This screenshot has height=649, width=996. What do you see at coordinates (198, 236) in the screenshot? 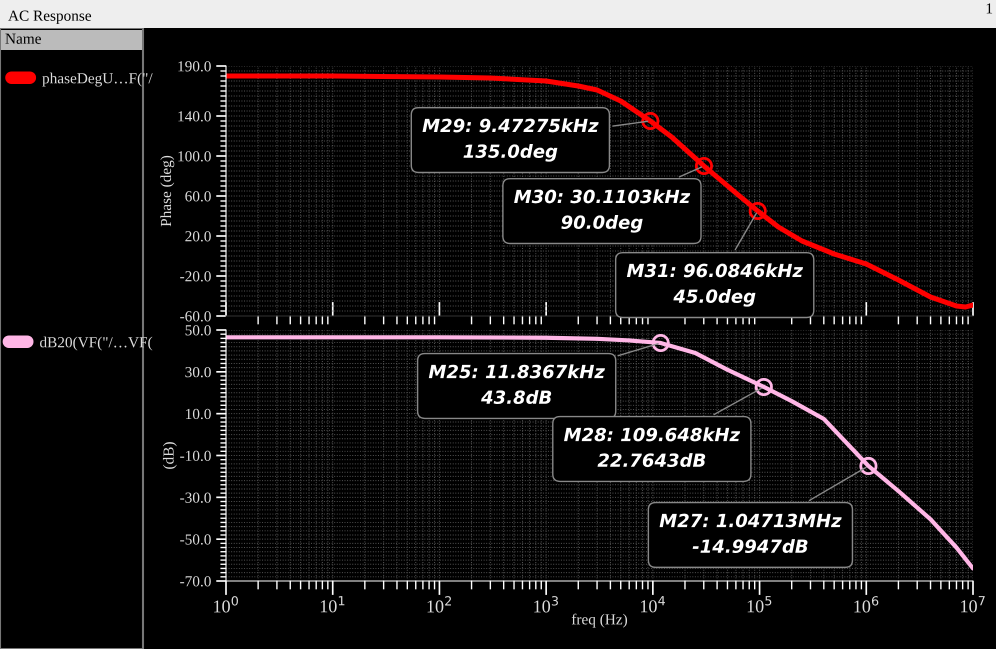
I see `y-tick-label: 20.0` at bounding box center [198, 236].